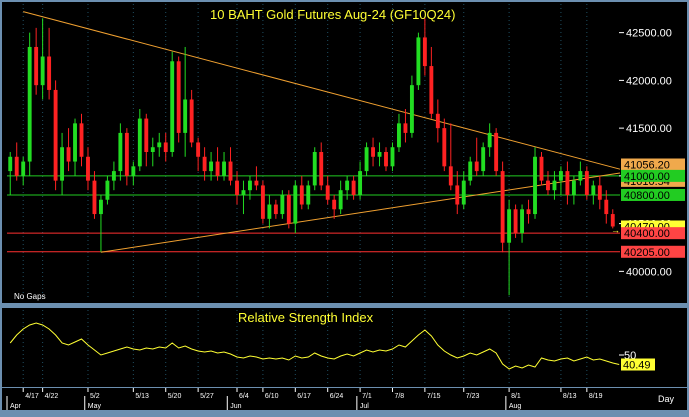 The height and width of the screenshot is (417, 689). I want to click on chart-title: 10 BAHT Gold Futures Aug-24 (GF10Q24), so click(332, 14).